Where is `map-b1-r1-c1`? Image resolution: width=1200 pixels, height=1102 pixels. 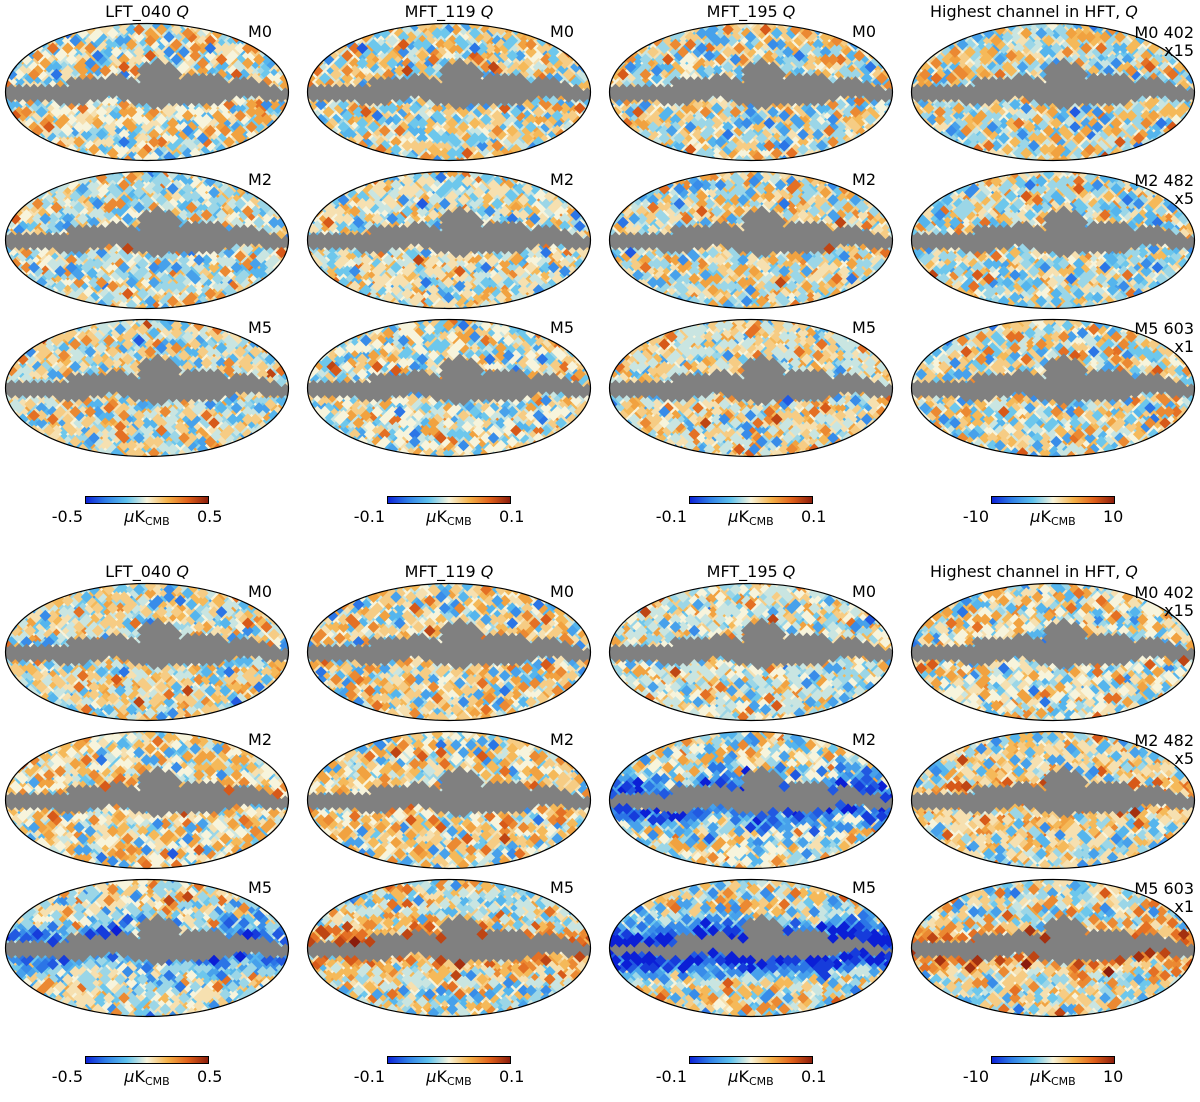 map-b1-r1-c1 is located at coordinates (449, 800).